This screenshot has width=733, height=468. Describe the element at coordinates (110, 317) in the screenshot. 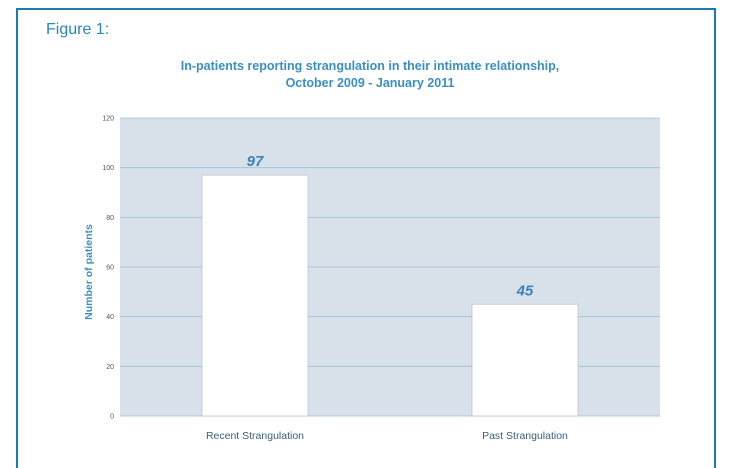

I see `y-tick-label: 40` at that location.